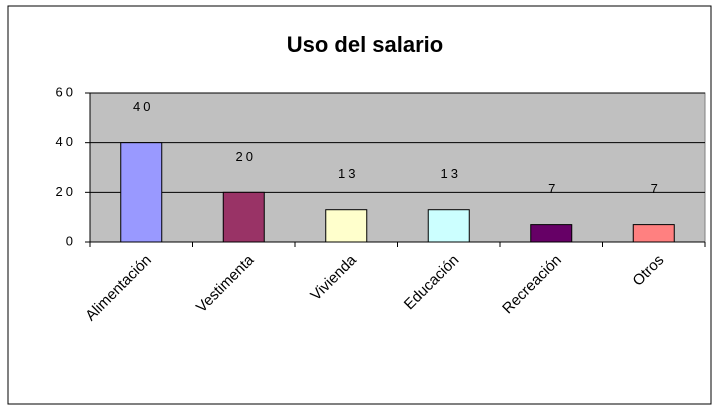 The image size is (719, 411). What do you see at coordinates (66, 141) in the screenshot?
I see `y-tick-label: 40` at bounding box center [66, 141].